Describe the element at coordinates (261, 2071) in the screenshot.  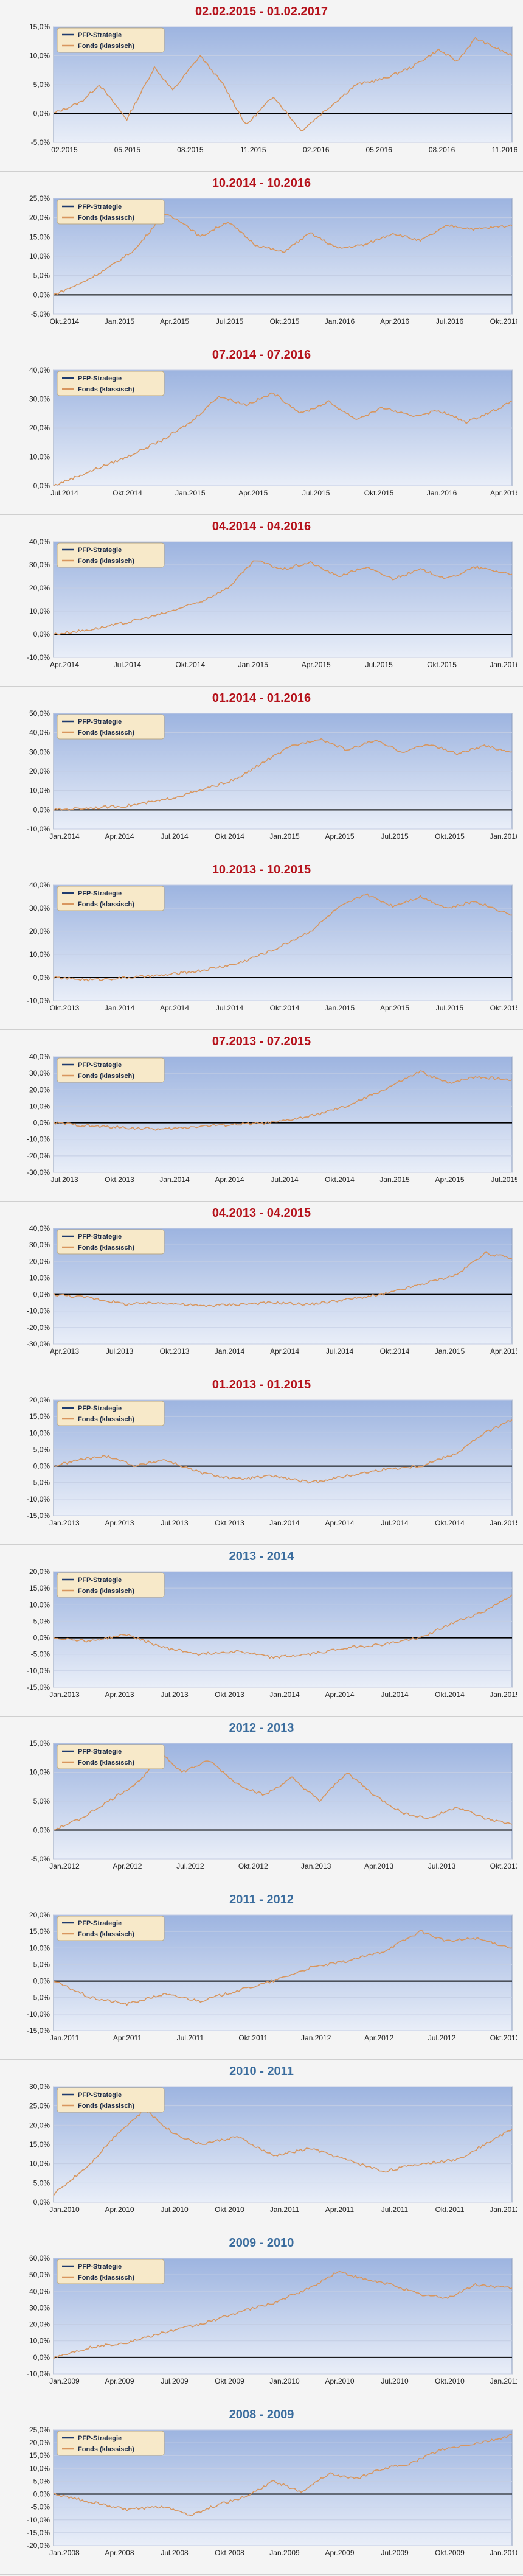
I see `chart-title: 2010 - 2011` at that location.